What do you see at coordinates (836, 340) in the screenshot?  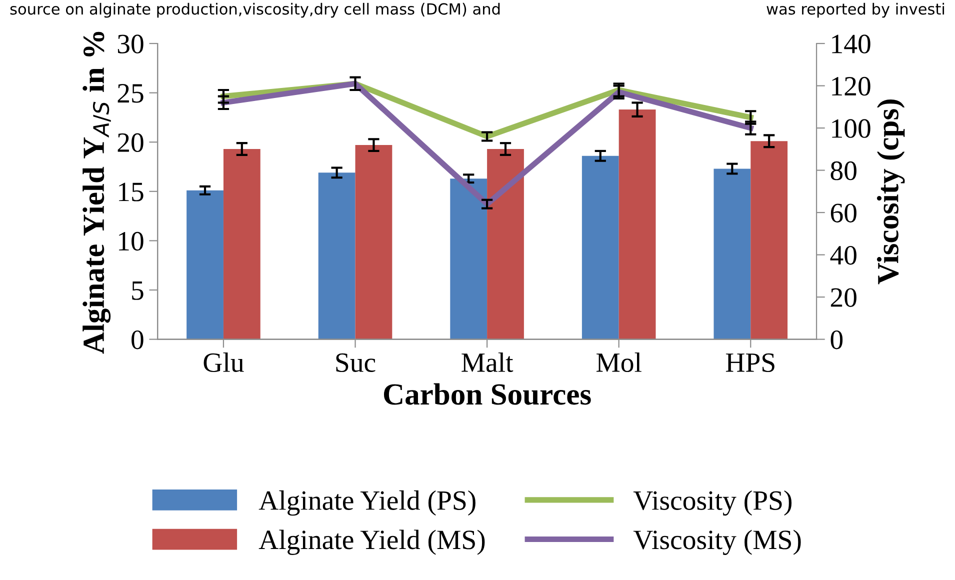 I see `y2-tick-label: 0` at bounding box center [836, 340].